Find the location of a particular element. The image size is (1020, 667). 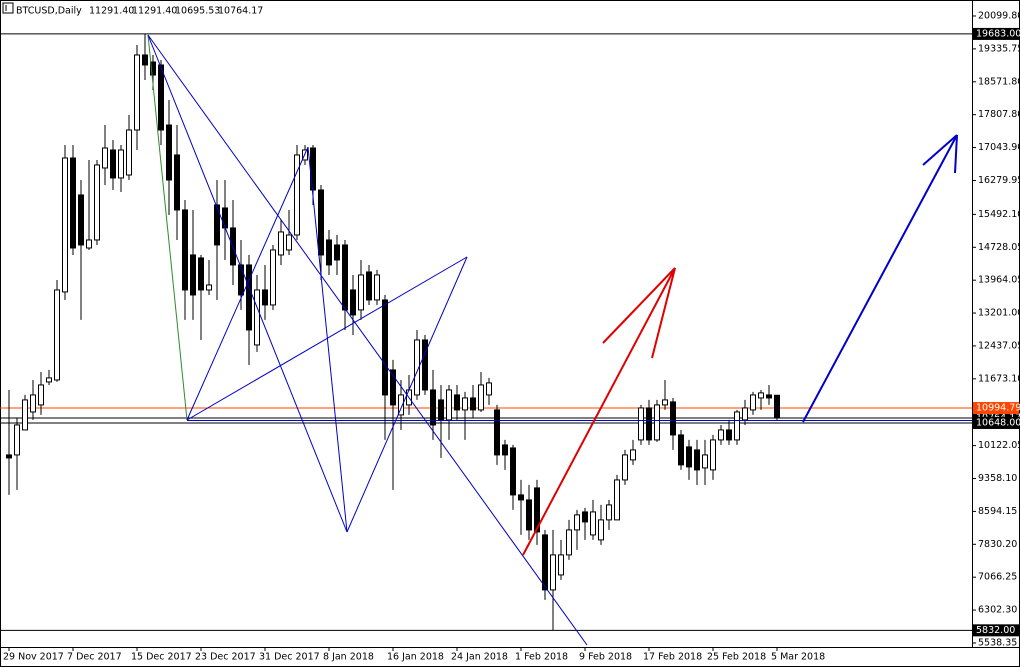

x-tick-label: 8 Jan 2018 is located at coordinates (348, 657).